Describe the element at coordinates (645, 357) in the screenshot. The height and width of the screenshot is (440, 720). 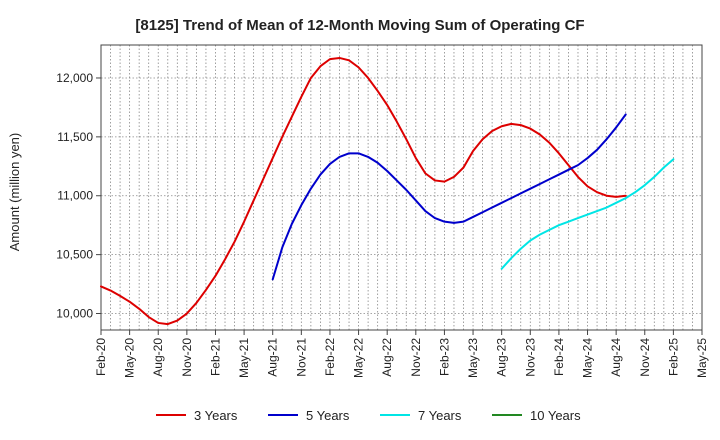
I see `x-tick-label: Nov-24` at that location.